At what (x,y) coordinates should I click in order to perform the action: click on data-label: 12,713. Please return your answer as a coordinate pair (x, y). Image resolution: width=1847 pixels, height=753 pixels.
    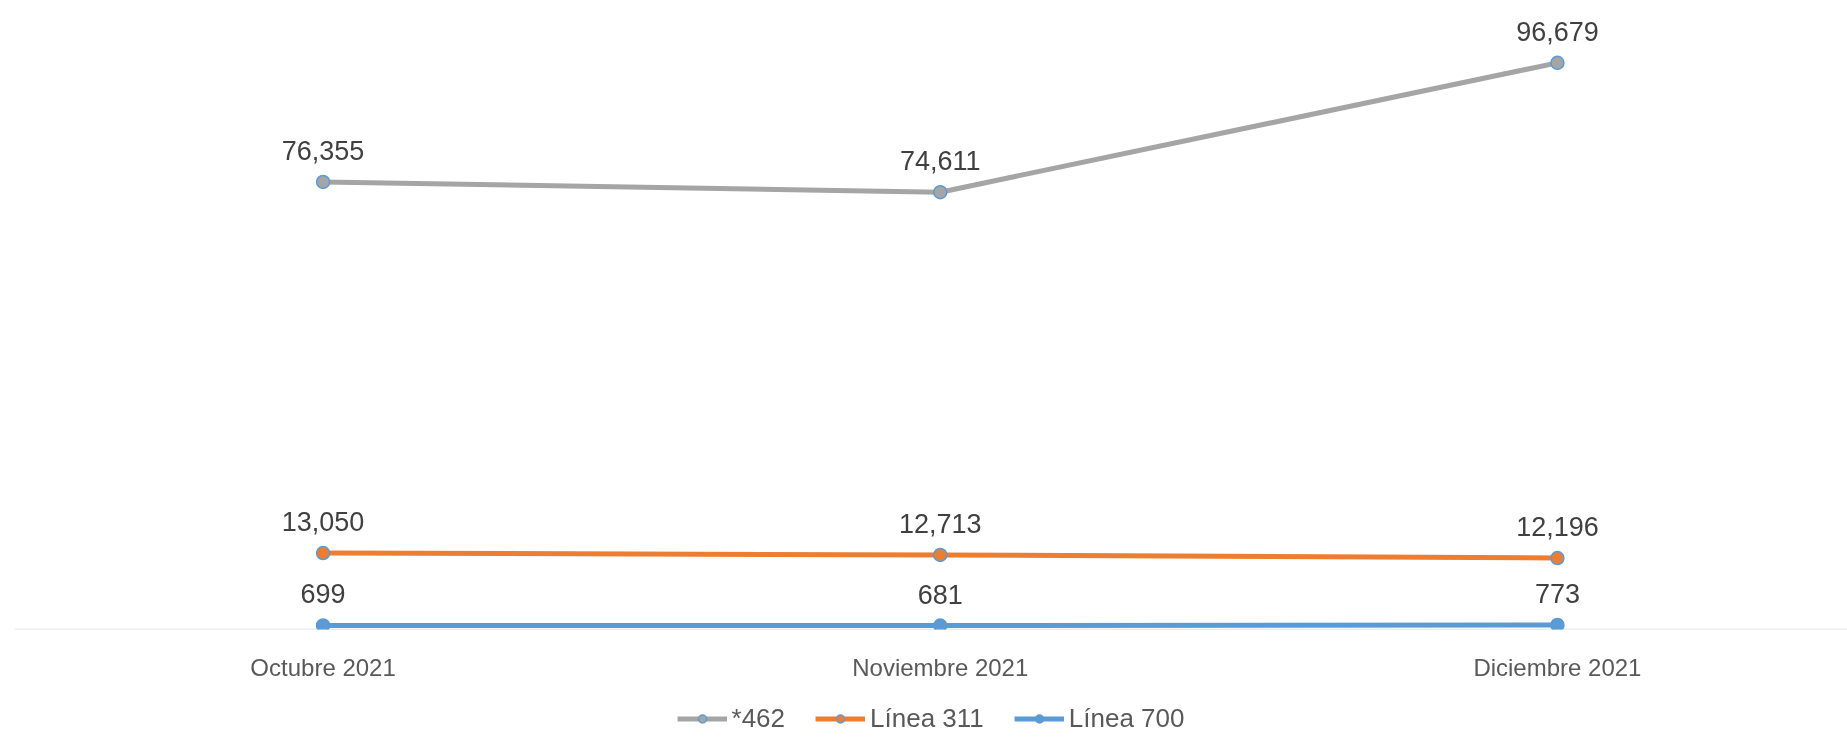
    Looking at the image, I should click on (940, 523).